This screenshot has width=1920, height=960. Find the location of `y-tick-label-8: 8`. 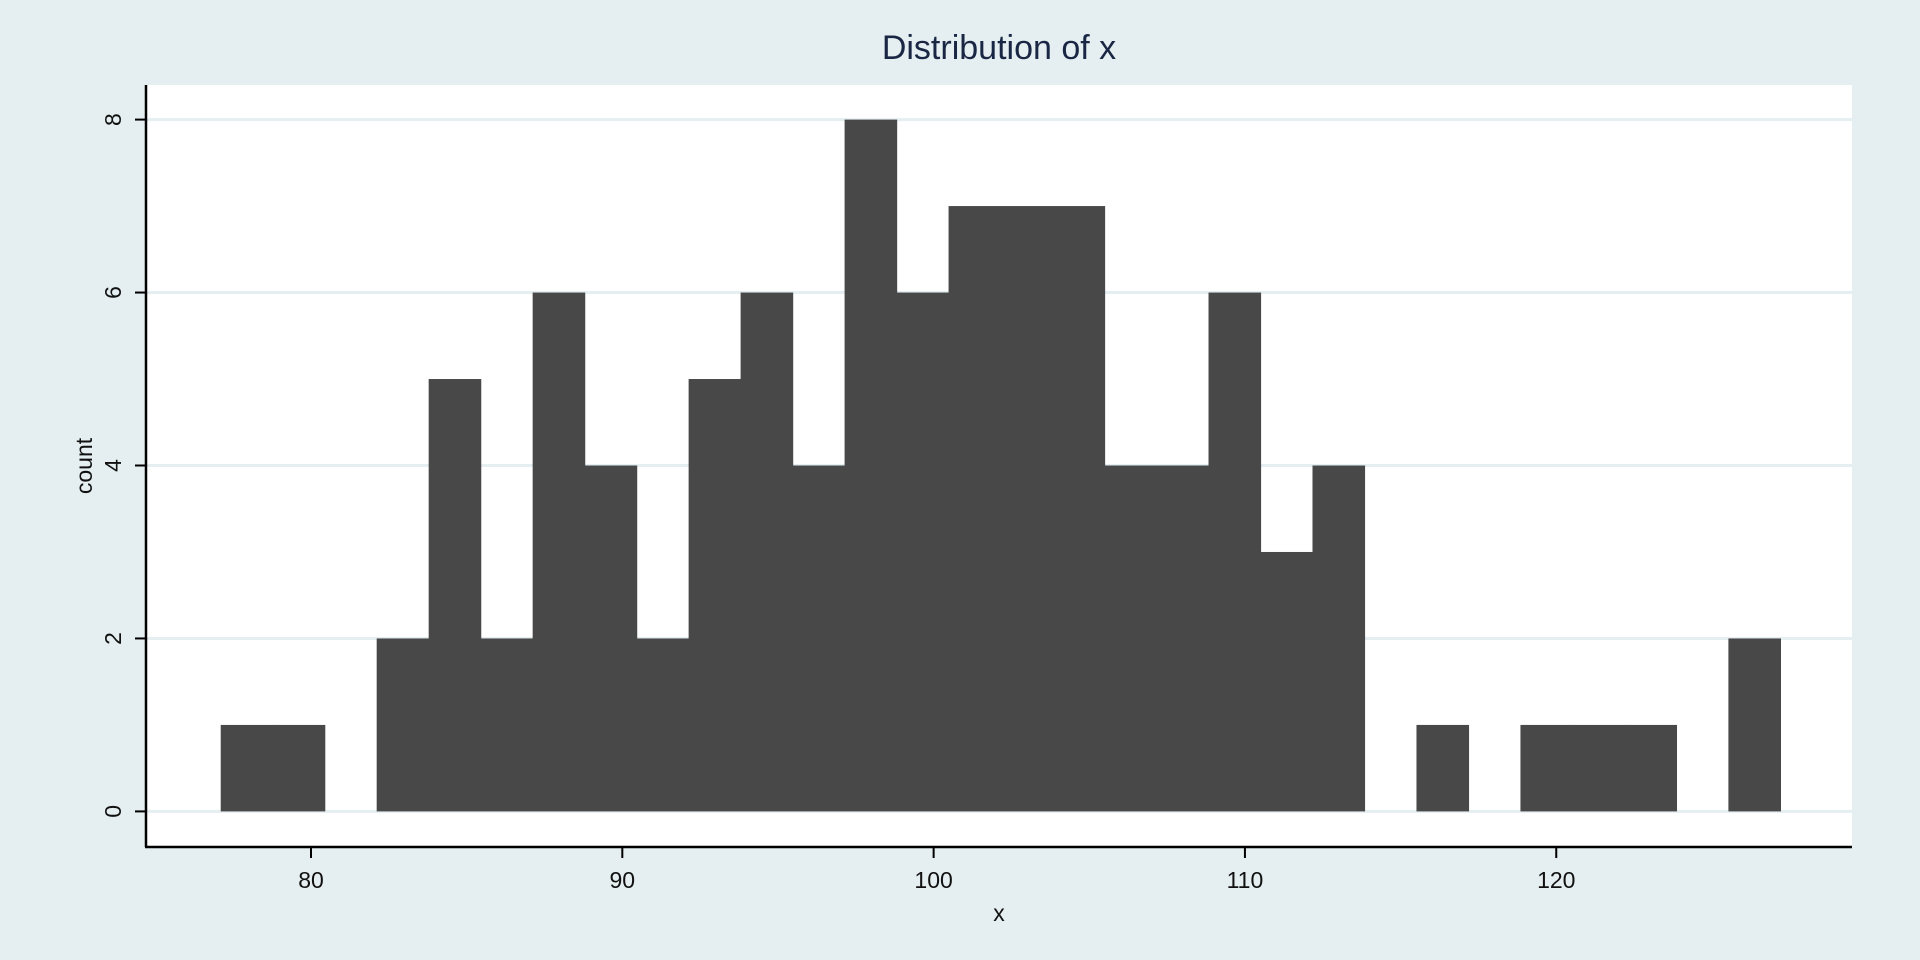

y-tick-label-8: 8 is located at coordinates (113, 119).